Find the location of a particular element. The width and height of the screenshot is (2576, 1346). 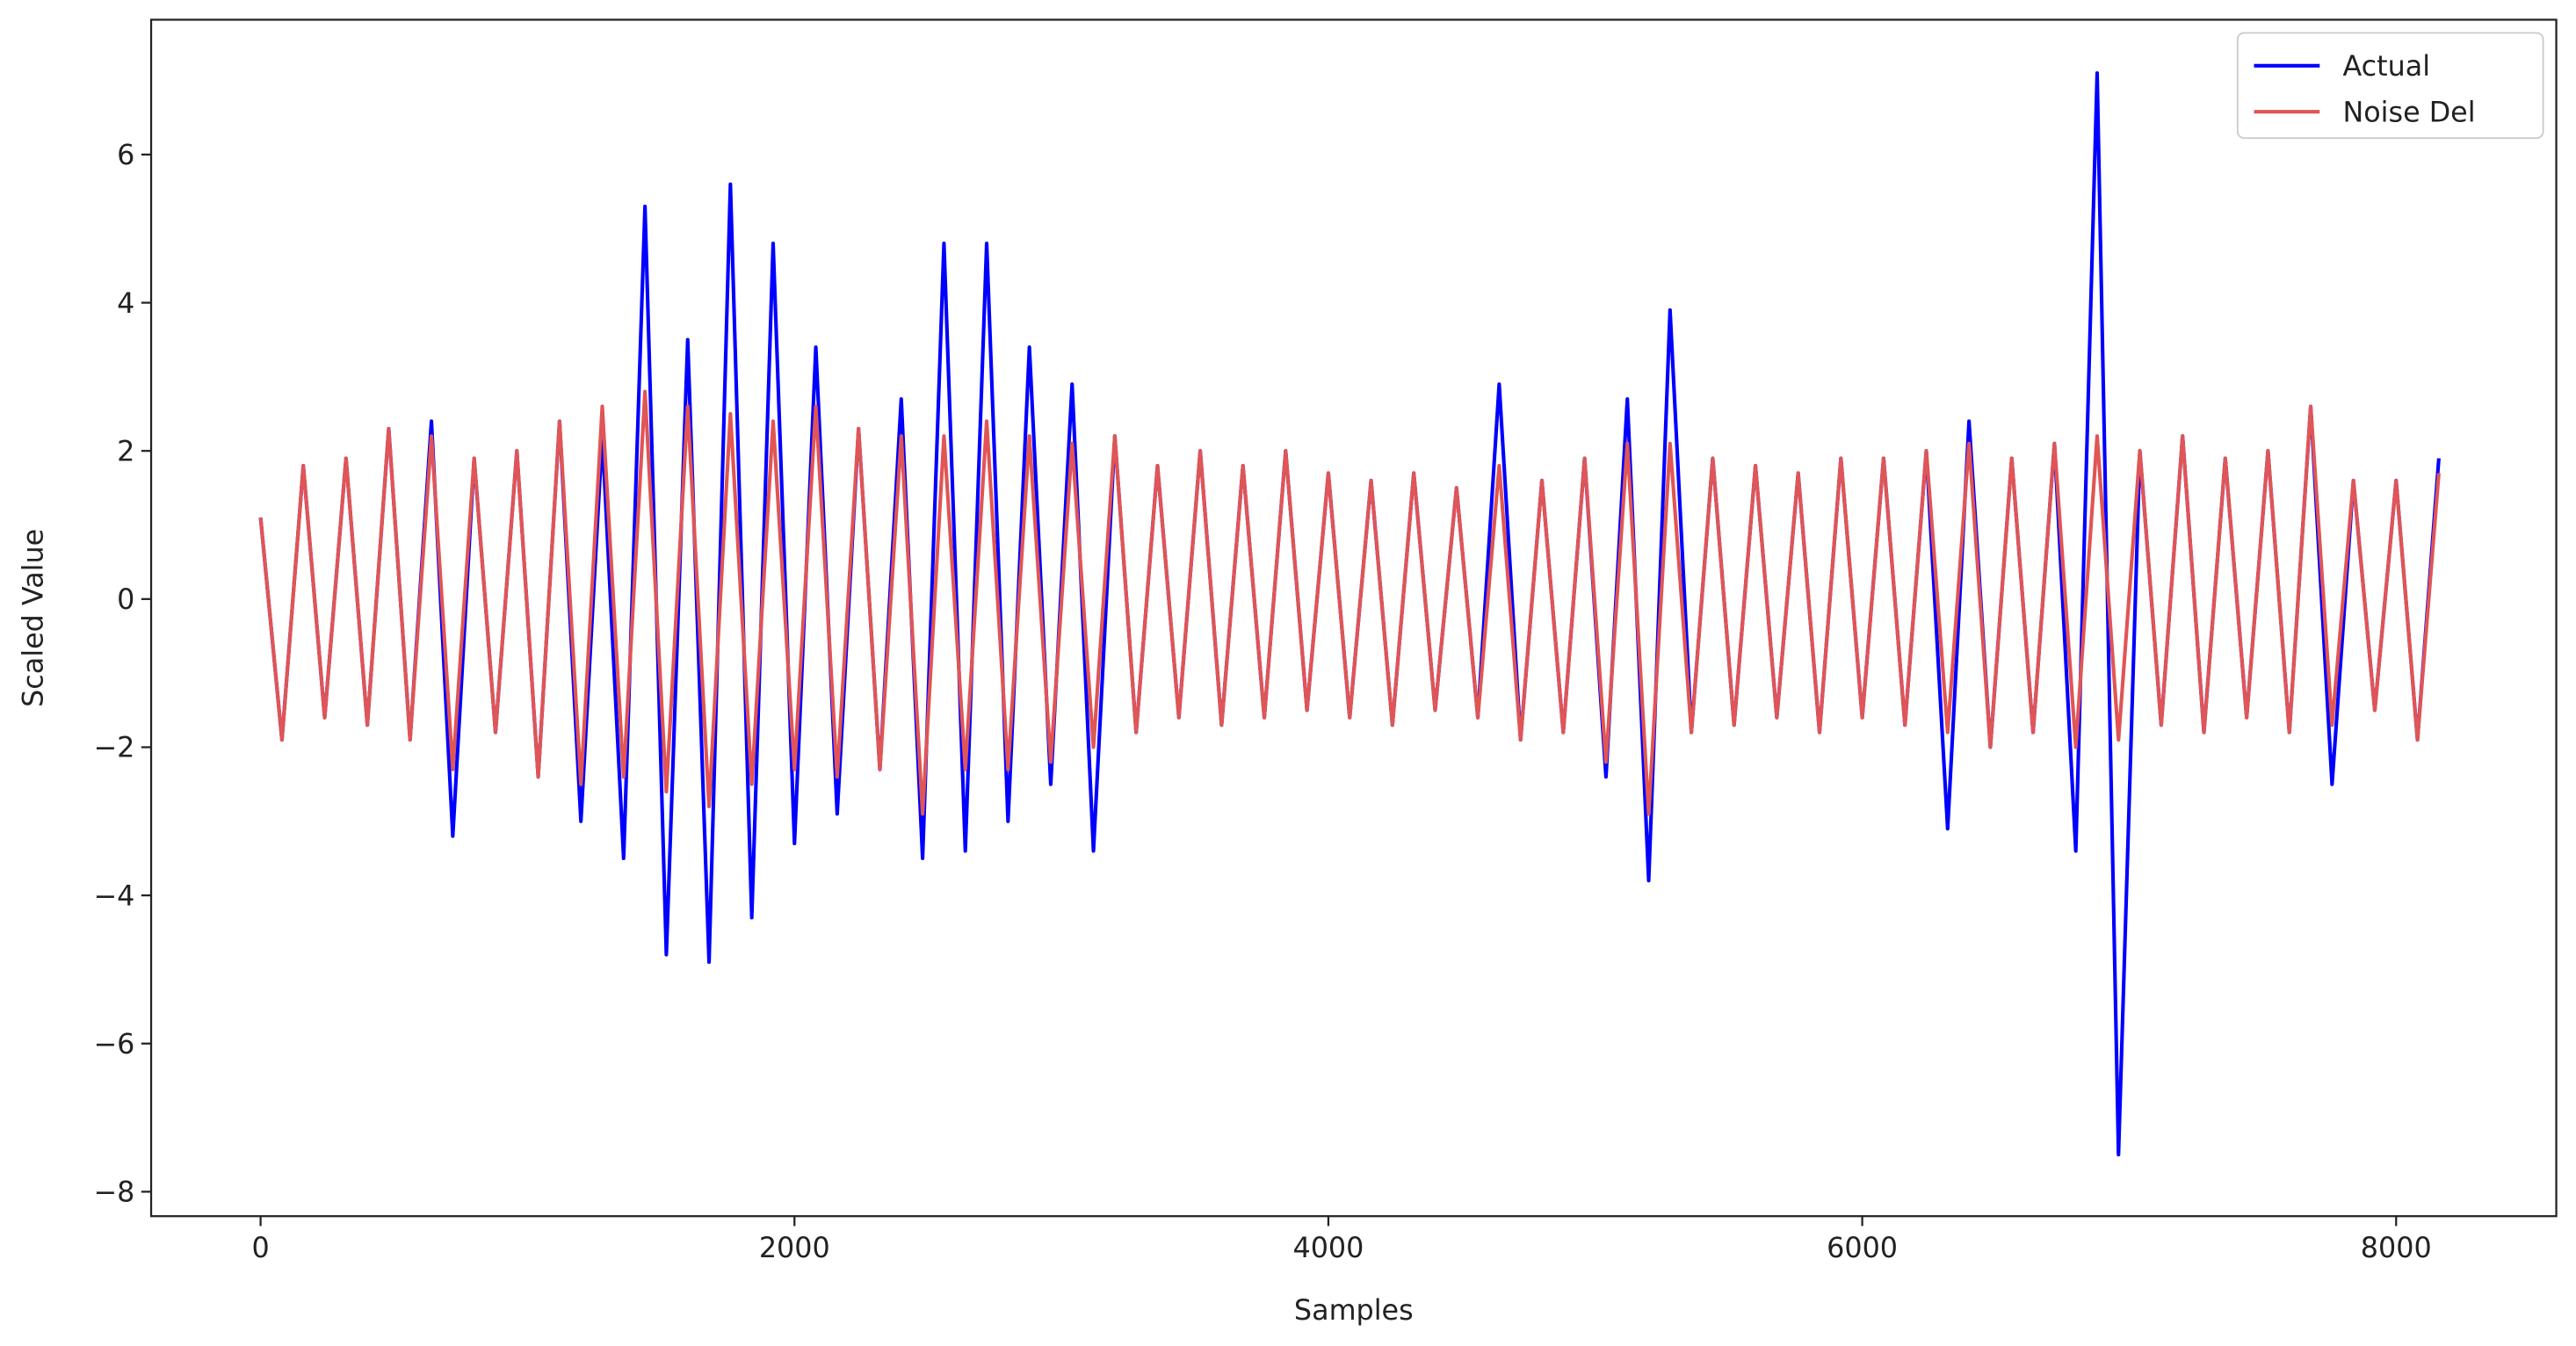

x-tick-label: 0 is located at coordinates (260, 1248).